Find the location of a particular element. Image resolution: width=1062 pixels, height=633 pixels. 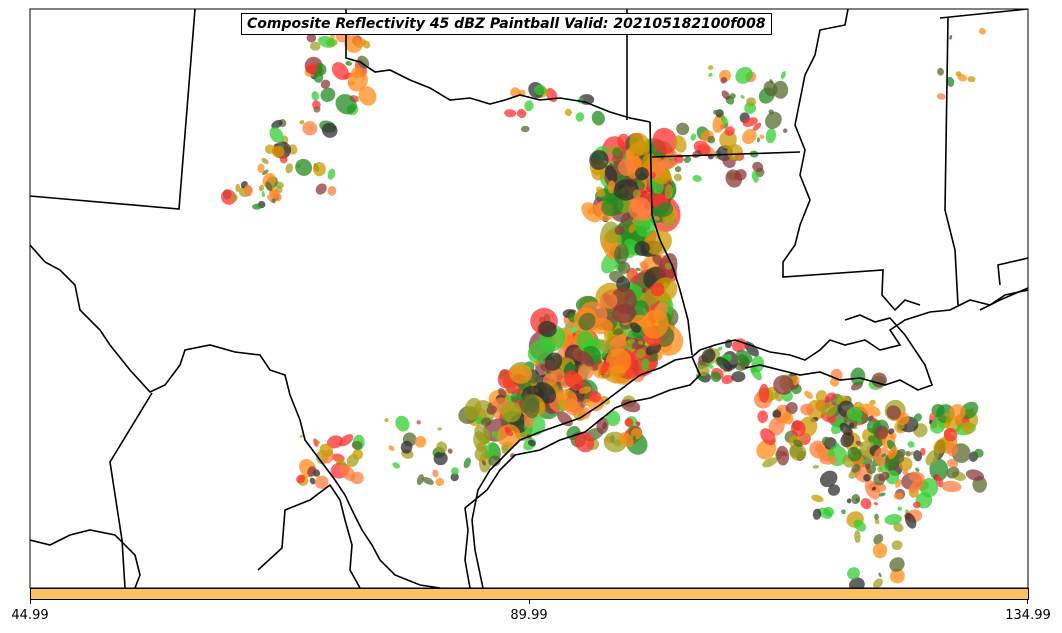

colorbar-tick-label: 44.99 is located at coordinates (30, 615).